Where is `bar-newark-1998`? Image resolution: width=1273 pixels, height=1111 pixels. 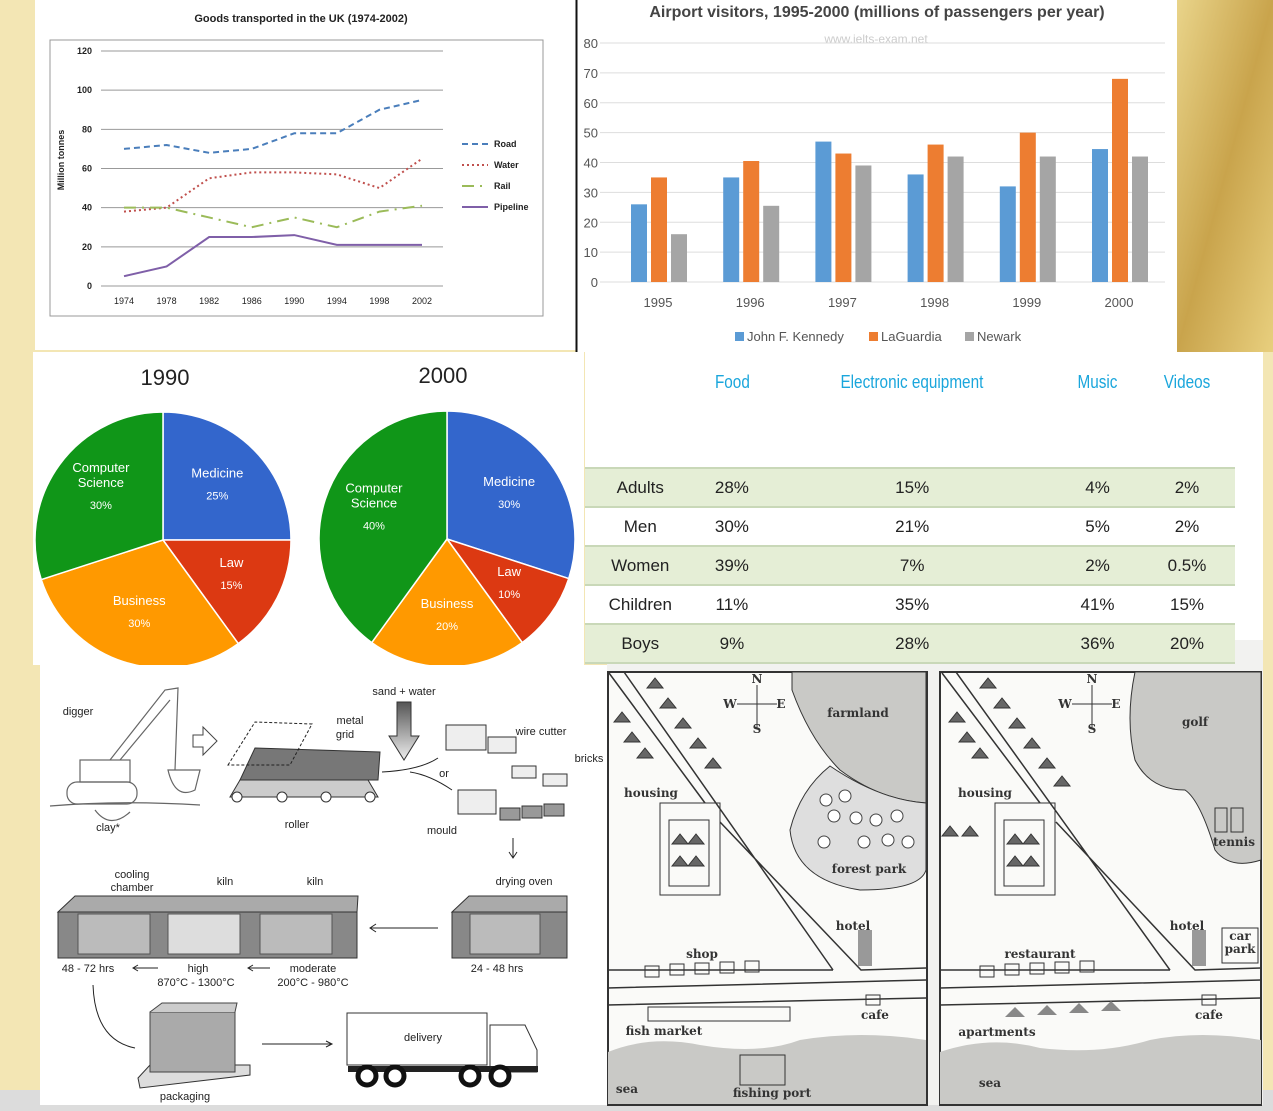 bar-newark-1998 is located at coordinates (955, 219).